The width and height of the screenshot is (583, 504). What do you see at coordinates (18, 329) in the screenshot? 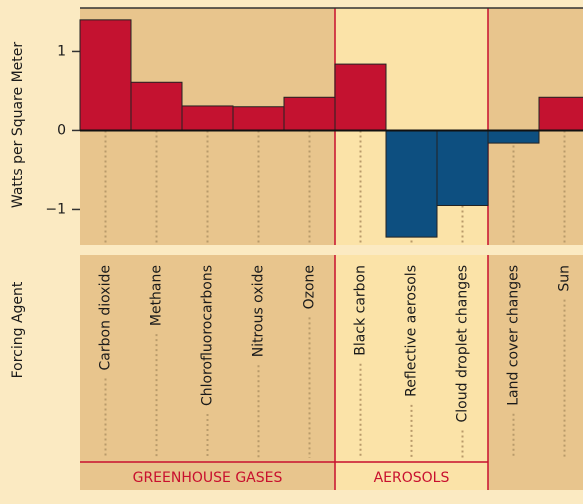
I see `x-axis-label: Forcing Agent` at bounding box center [18, 329].